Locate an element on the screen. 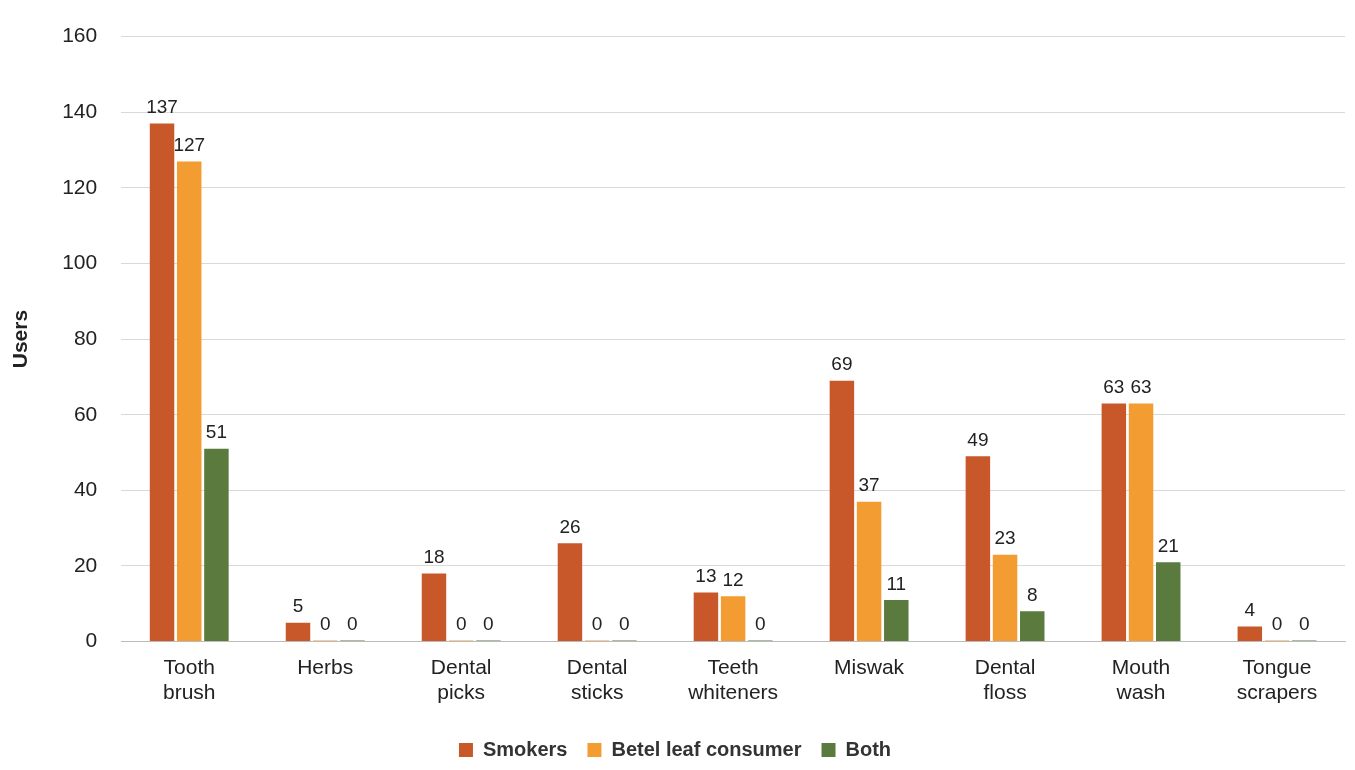 The image size is (1355, 770). data-label: 37 is located at coordinates (869, 485).